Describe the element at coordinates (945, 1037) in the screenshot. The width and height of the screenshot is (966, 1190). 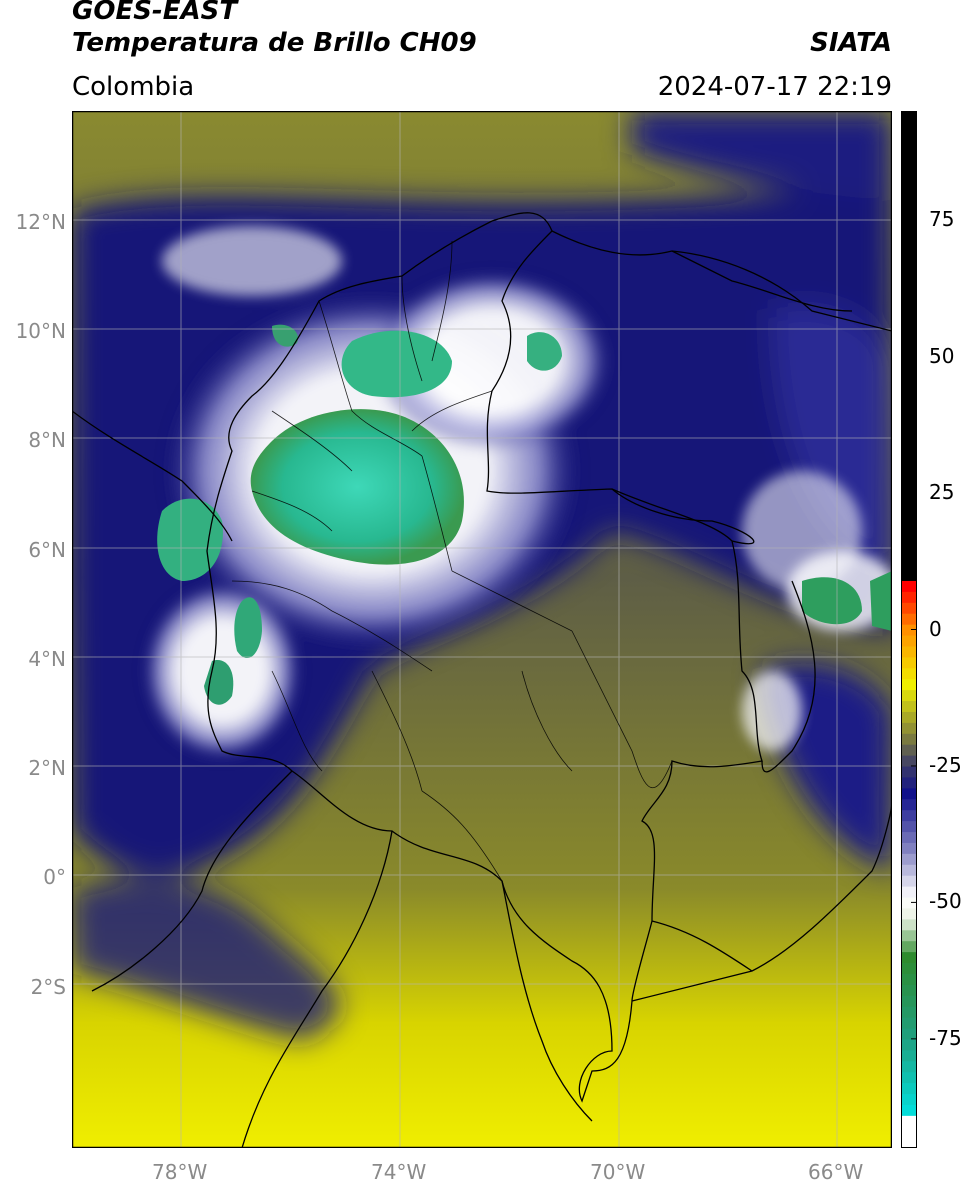
I see `colorbar-label: -75` at that location.